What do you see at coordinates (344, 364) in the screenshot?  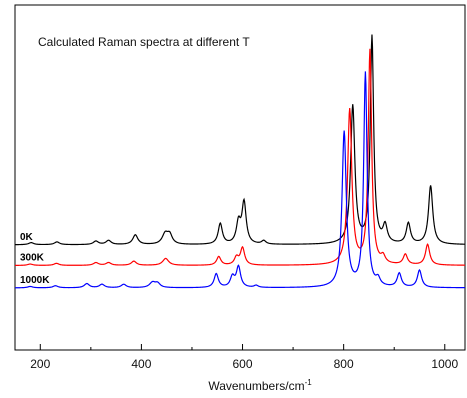 I see `x-tick-label-800: 800` at bounding box center [344, 364].